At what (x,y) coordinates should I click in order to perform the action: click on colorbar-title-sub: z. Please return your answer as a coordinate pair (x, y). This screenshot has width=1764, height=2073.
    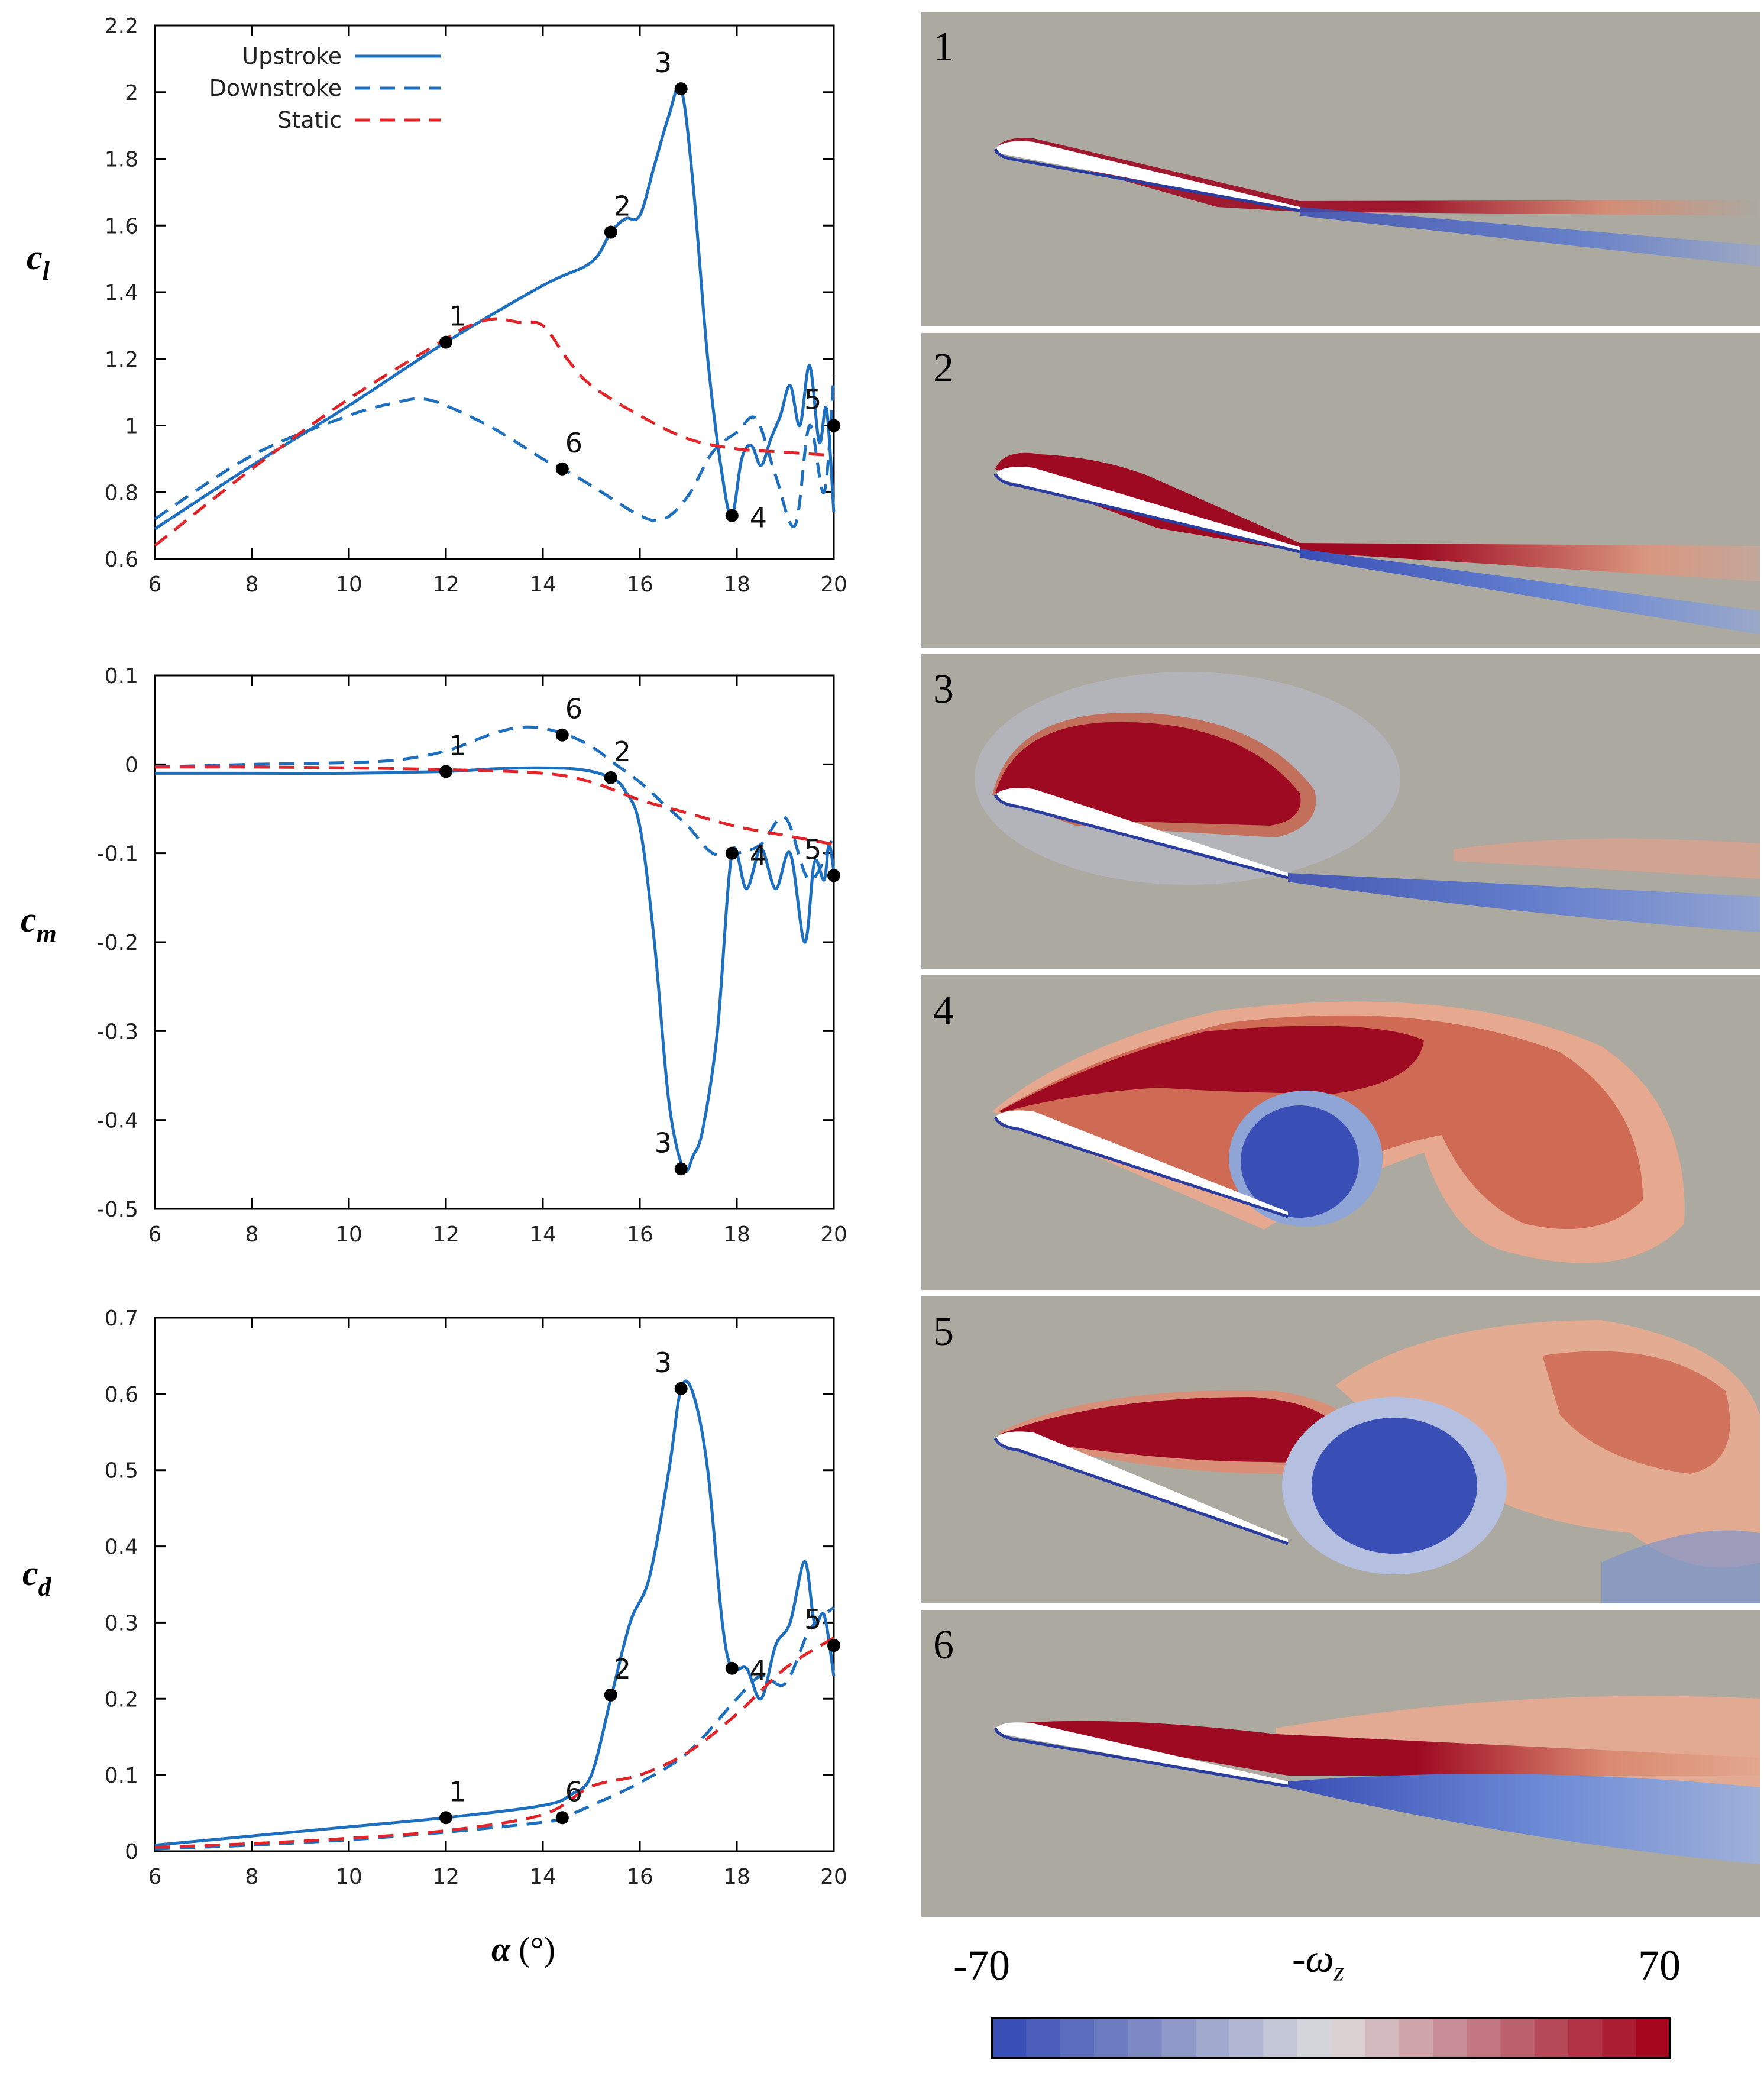
    Looking at the image, I should click on (1338, 1972).